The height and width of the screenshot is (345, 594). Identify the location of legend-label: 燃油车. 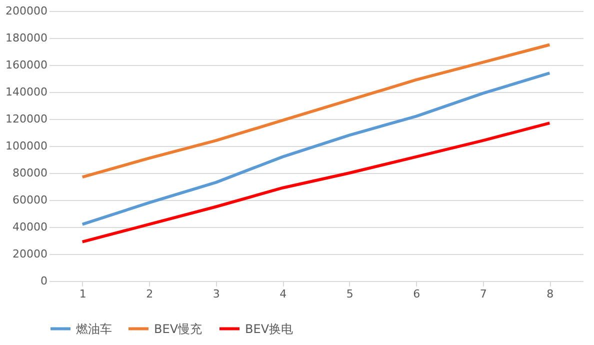
(94, 329).